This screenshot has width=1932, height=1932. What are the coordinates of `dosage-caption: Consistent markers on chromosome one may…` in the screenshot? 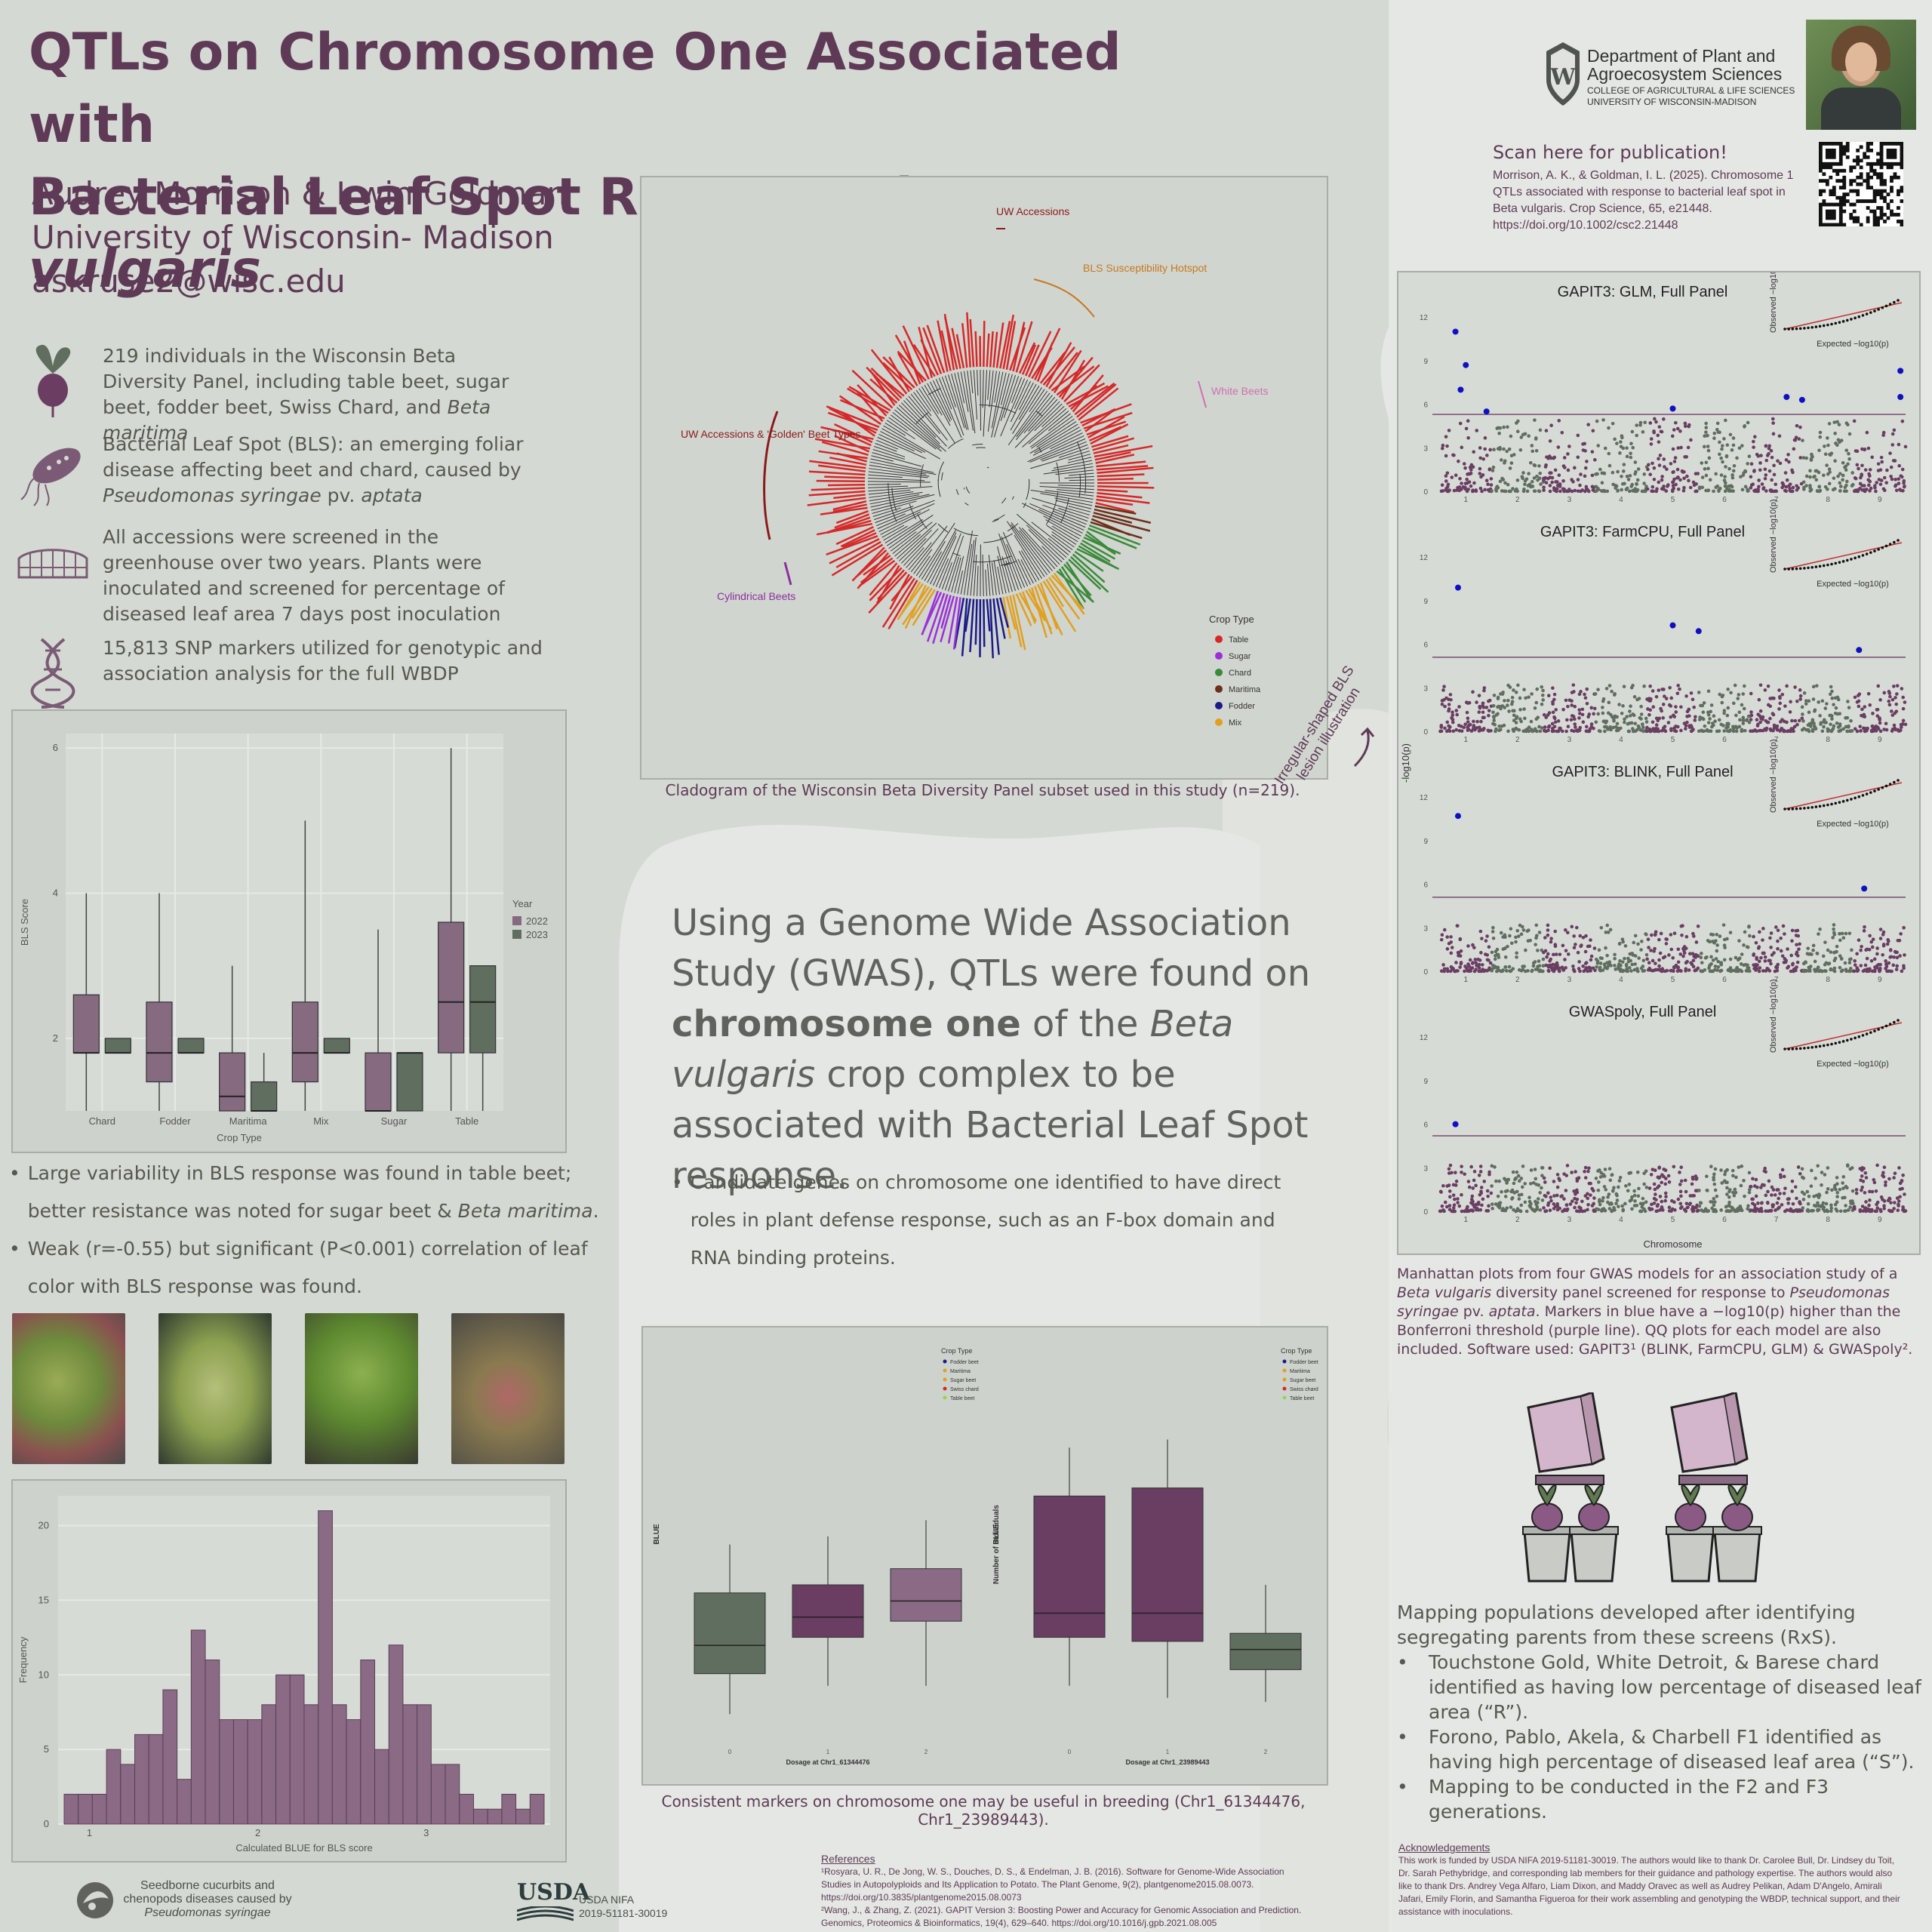 It's located at (983, 1810).